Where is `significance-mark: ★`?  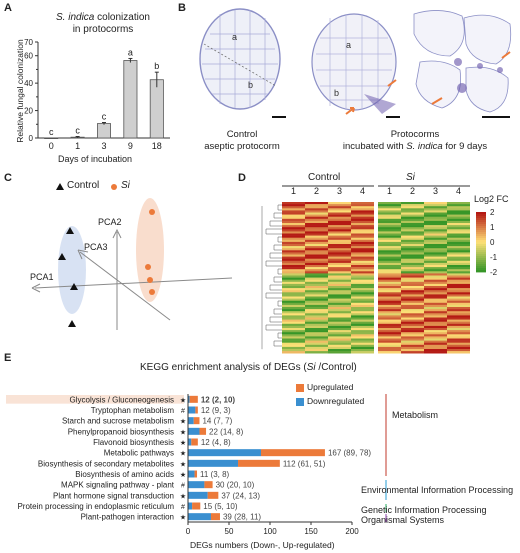
significance-mark: ★ is located at coordinates (183, 454).